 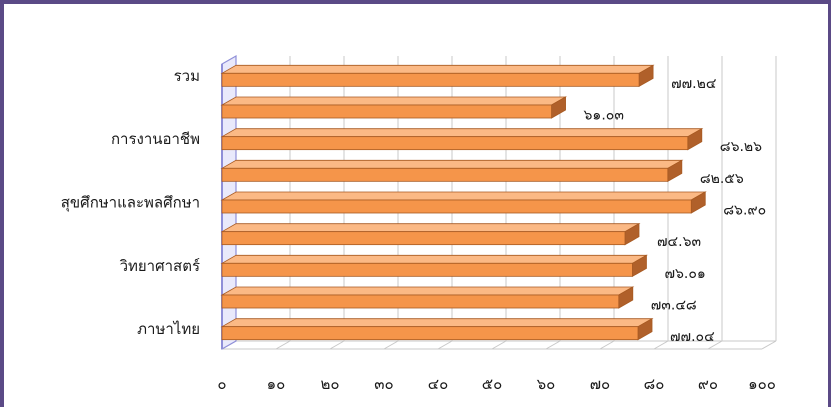 I want to click on category-label: รวม, so click(x=187, y=76).